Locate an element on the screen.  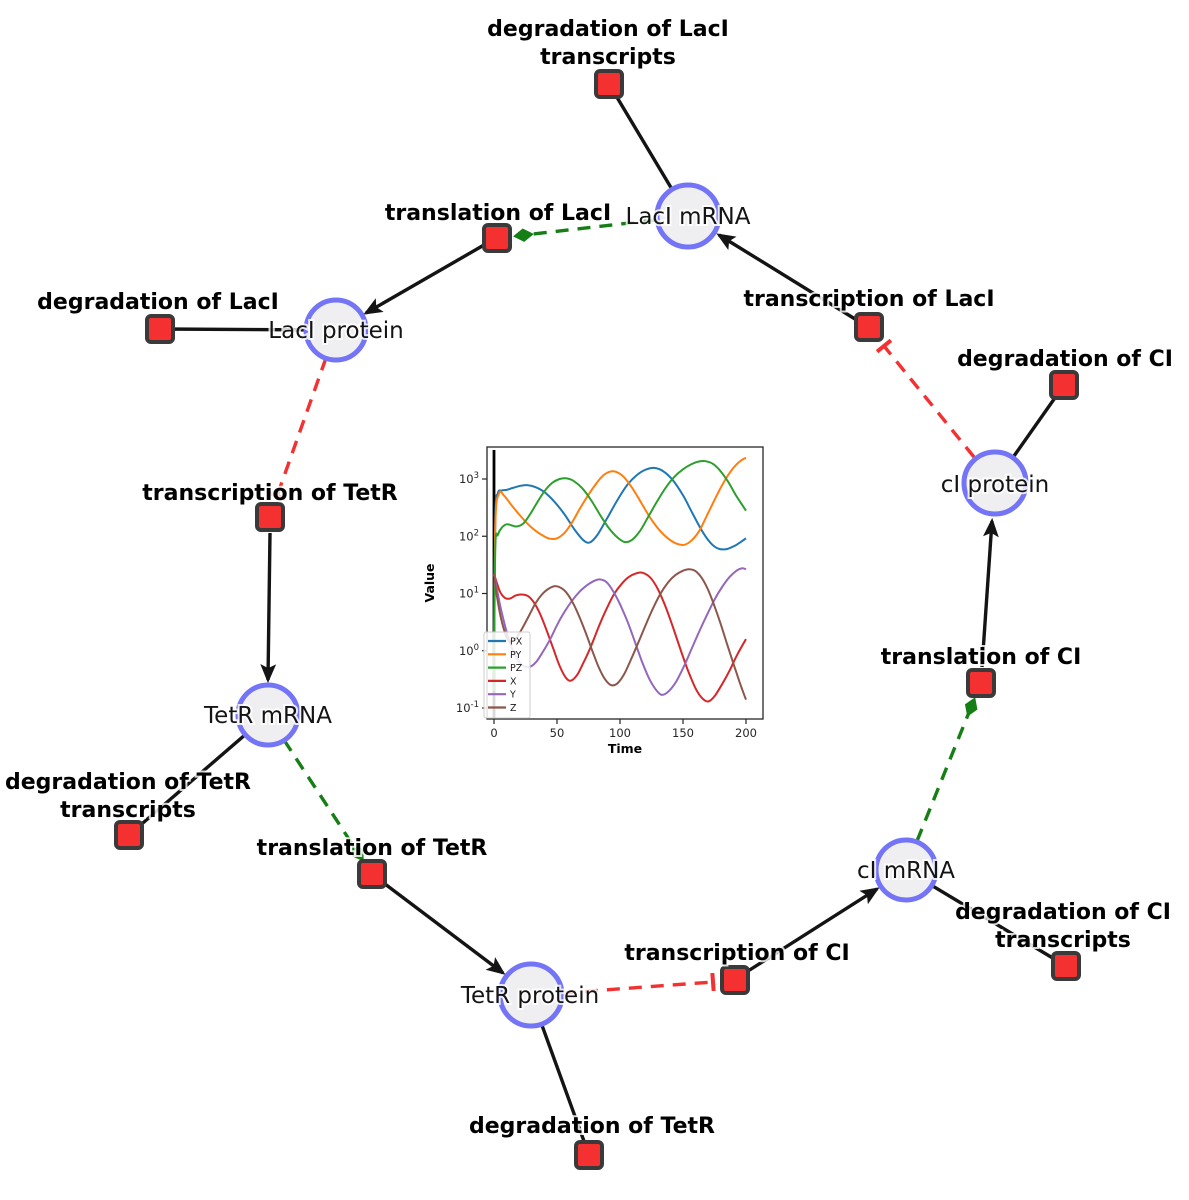
edge-ciprotein-inhibits-transcription-laci is located at coordinates (925, 398).